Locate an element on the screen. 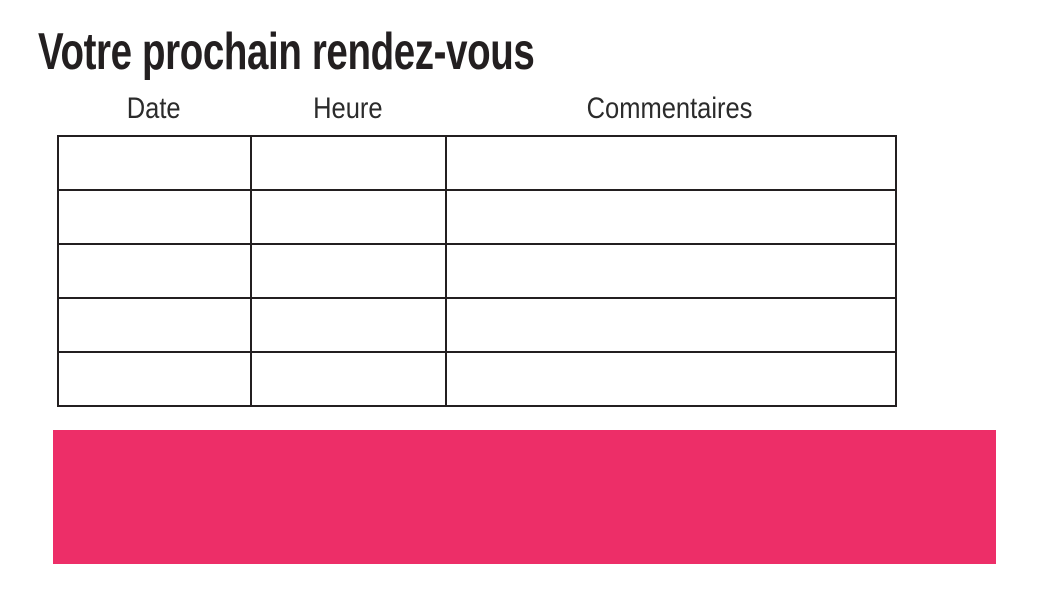 This screenshot has width=1050, height=600. table-header-row: Date Heure Commentaires is located at coordinates (476, 109).